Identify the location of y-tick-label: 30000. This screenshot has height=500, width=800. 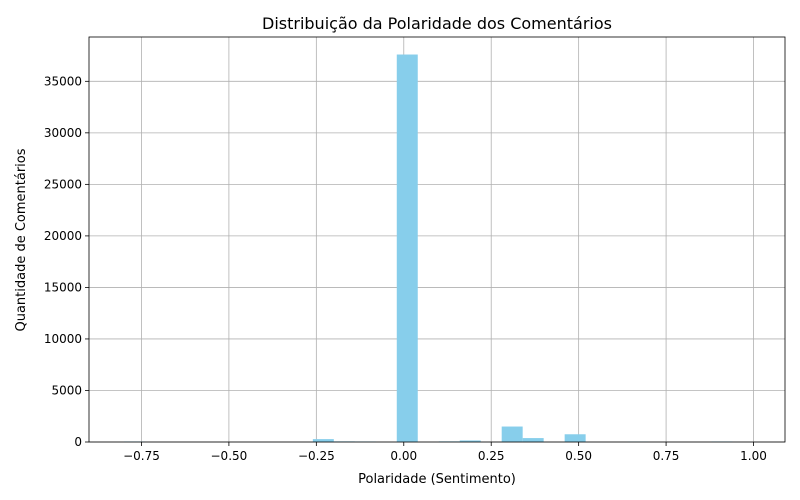
(63, 133).